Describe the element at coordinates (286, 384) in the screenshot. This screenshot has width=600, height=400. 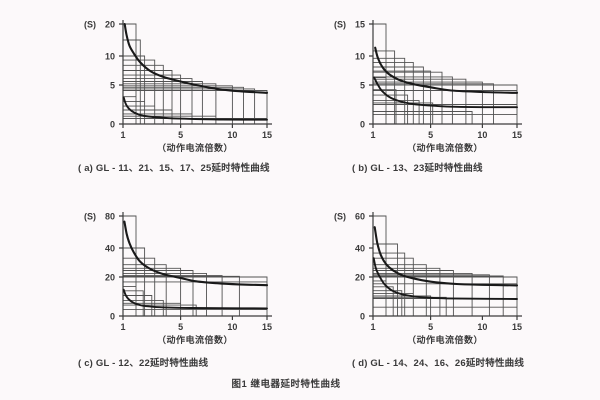
I see `figure-caption: 图1 继电器延时特性曲线` at that location.